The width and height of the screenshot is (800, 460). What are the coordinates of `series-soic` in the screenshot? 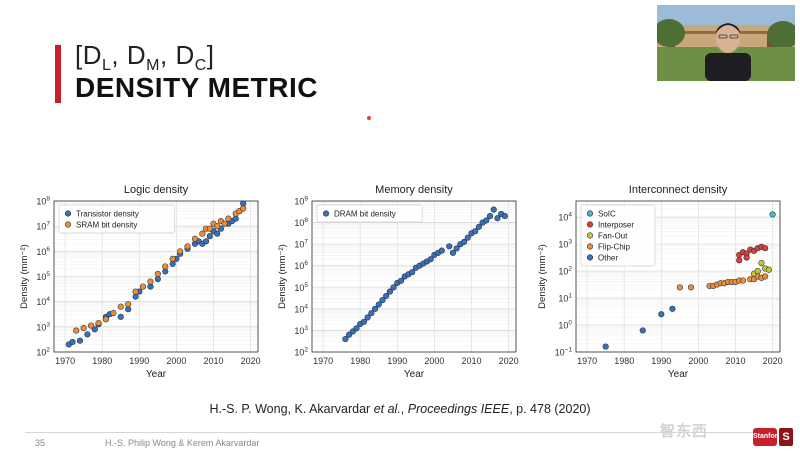 It's located at (772, 214).